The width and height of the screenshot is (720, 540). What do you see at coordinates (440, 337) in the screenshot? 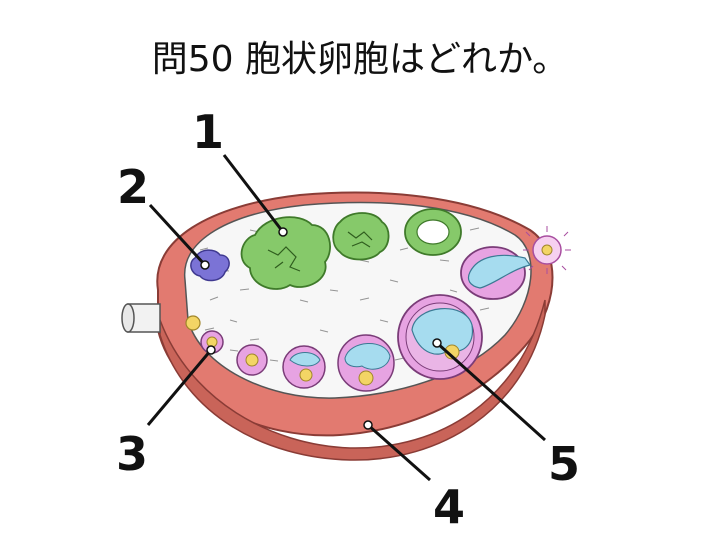
I see `graafian-follicle` at bounding box center [440, 337].